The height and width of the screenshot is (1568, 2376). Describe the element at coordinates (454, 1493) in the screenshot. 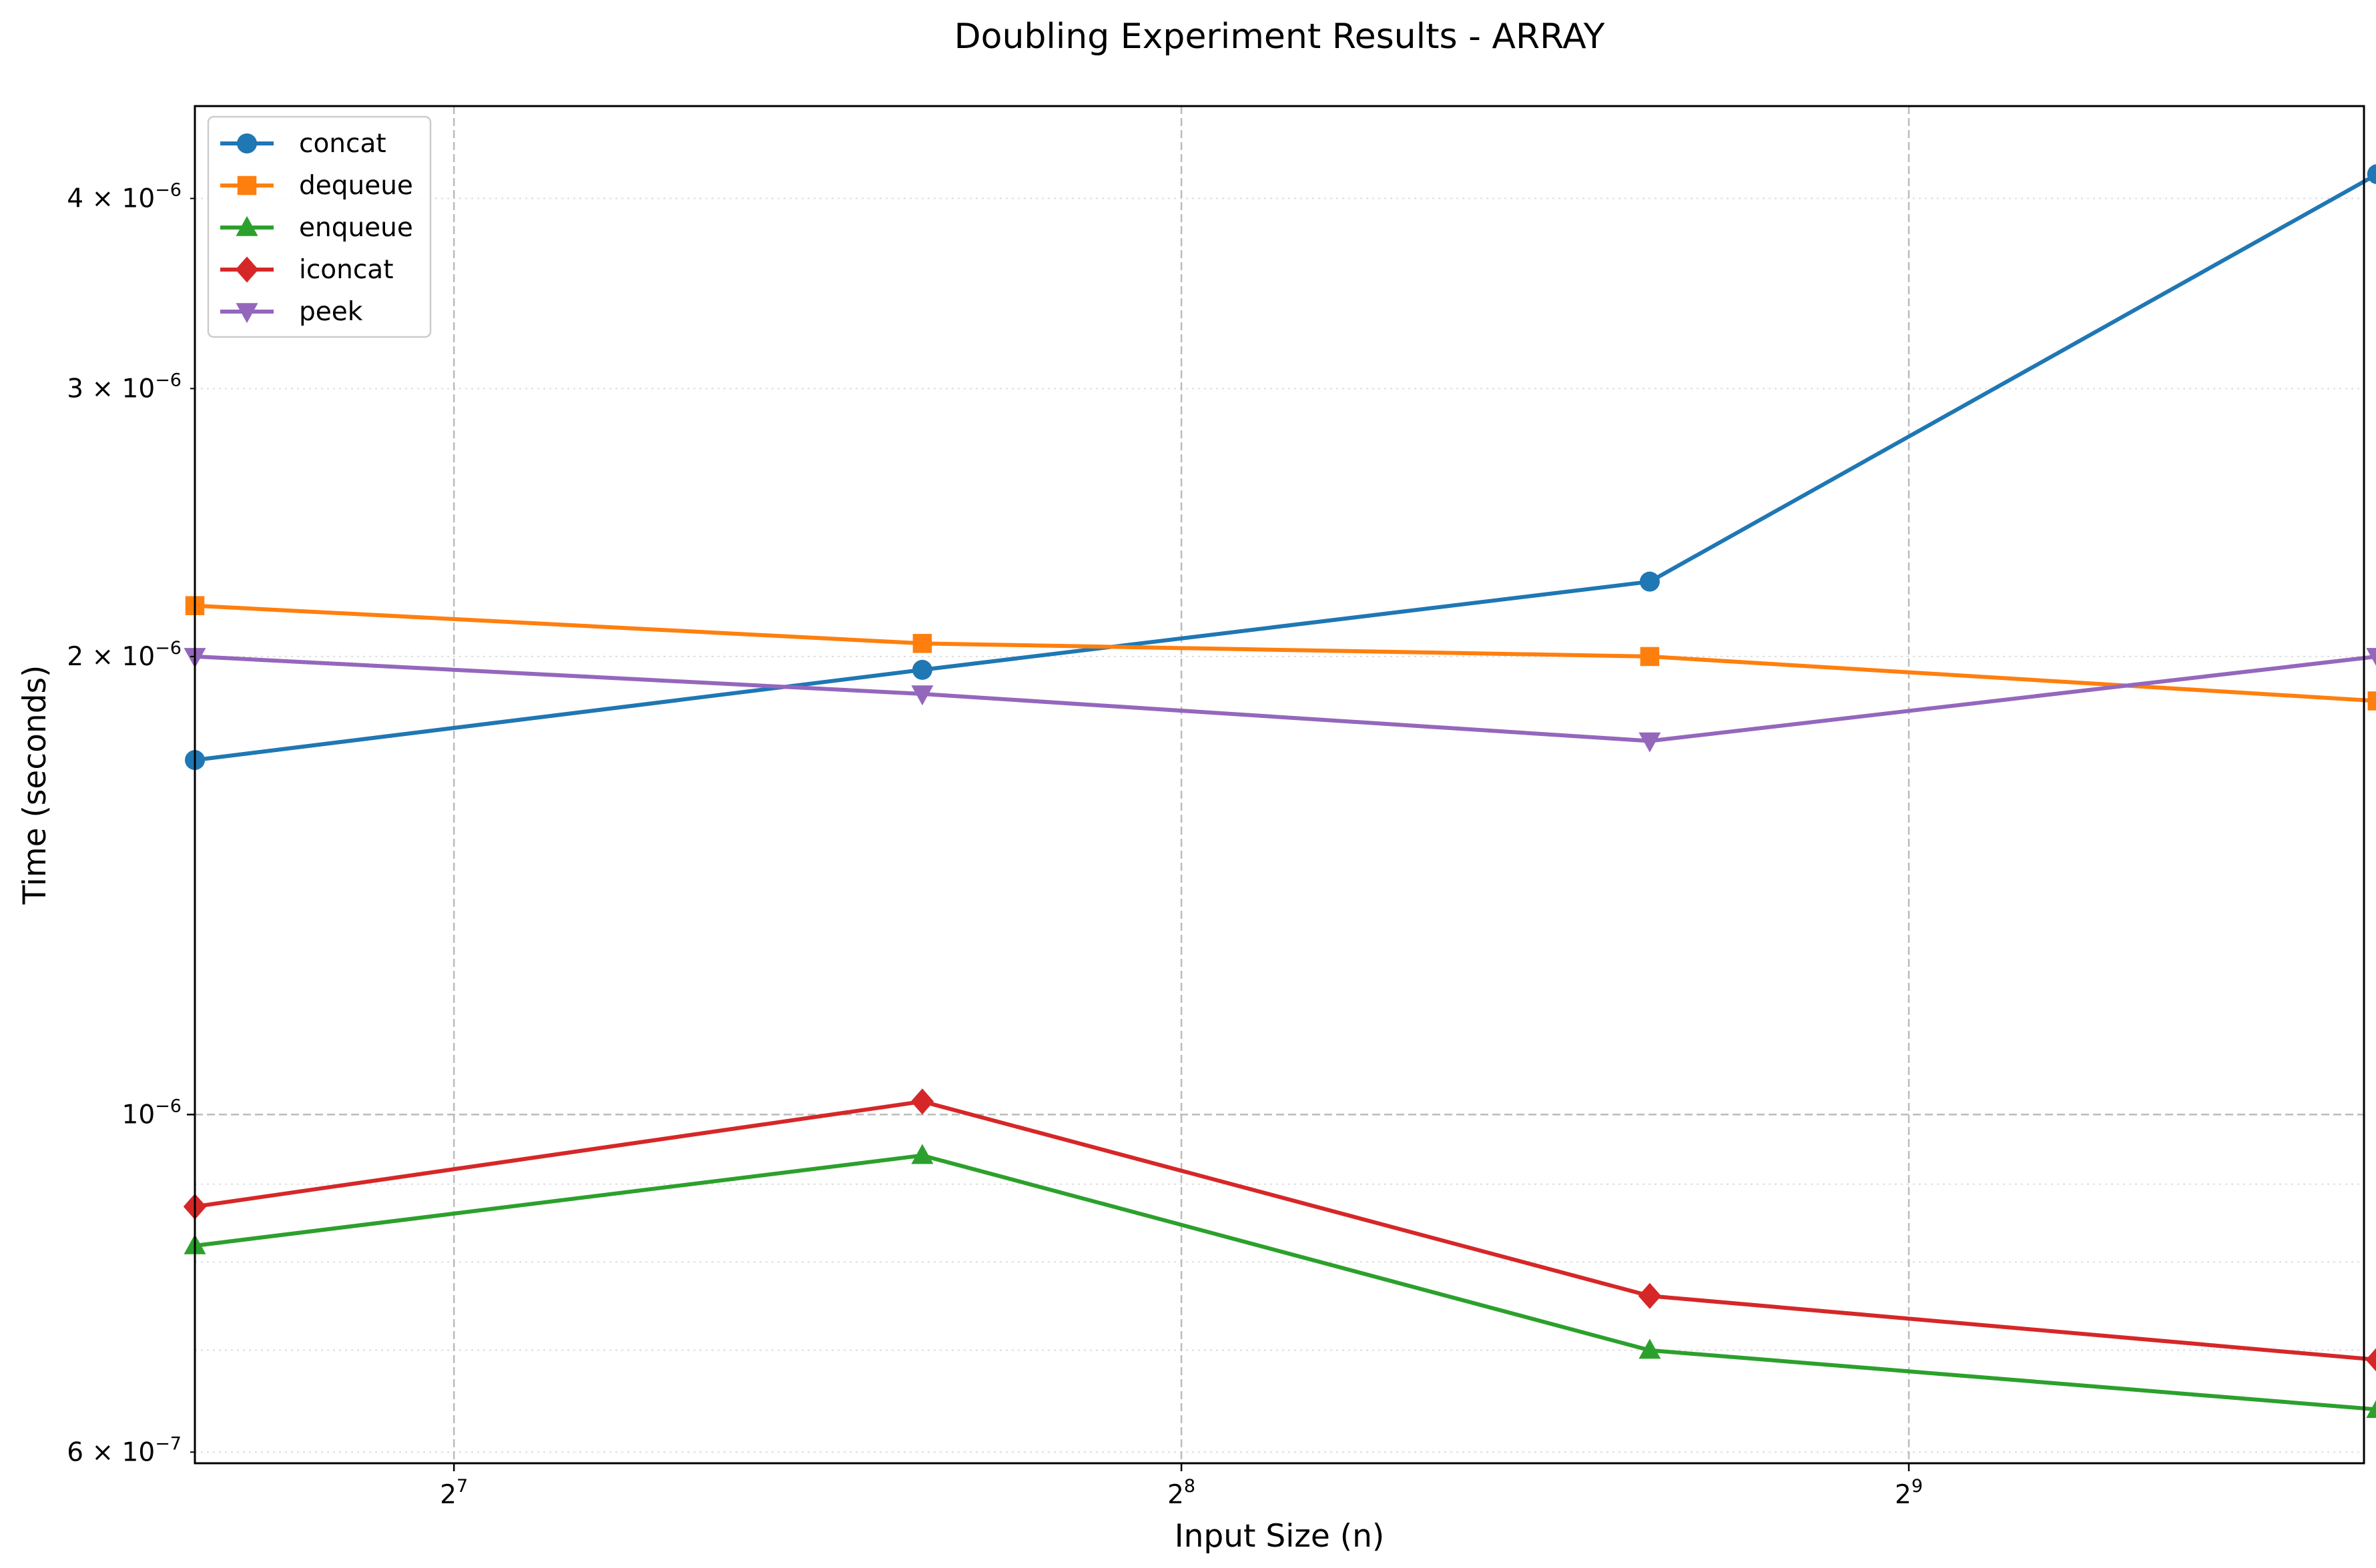

I see `x-tick-label: 27` at that location.